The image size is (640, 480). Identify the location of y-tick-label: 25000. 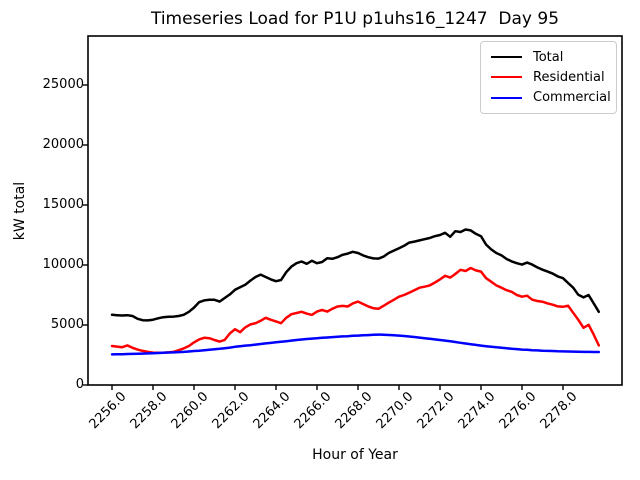
(63, 84).